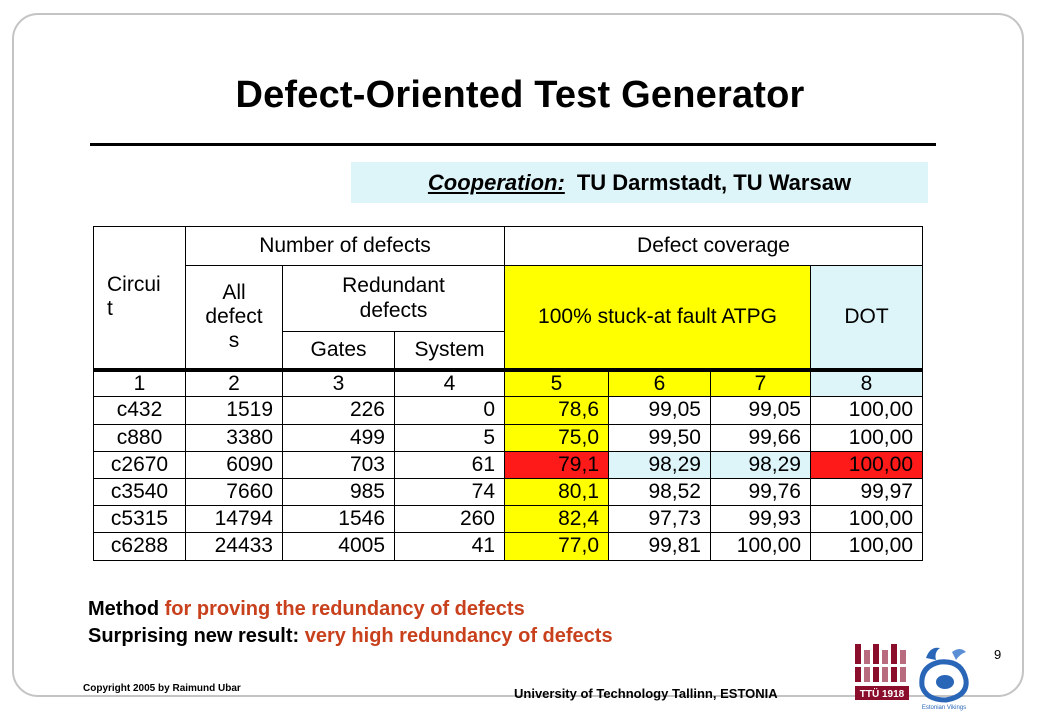 This screenshot has width=1040, height=720. What do you see at coordinates (659, 519) in the screenshot?
I see `table-cell: 97,73` at bounding box center [659, 519].